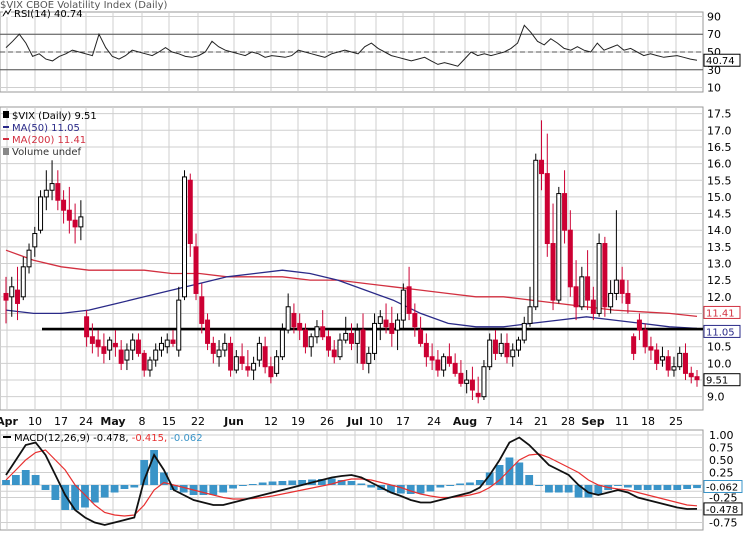 The image size is (746, 543). I want to click on ma200-value-tag-box, so click(722, 312).